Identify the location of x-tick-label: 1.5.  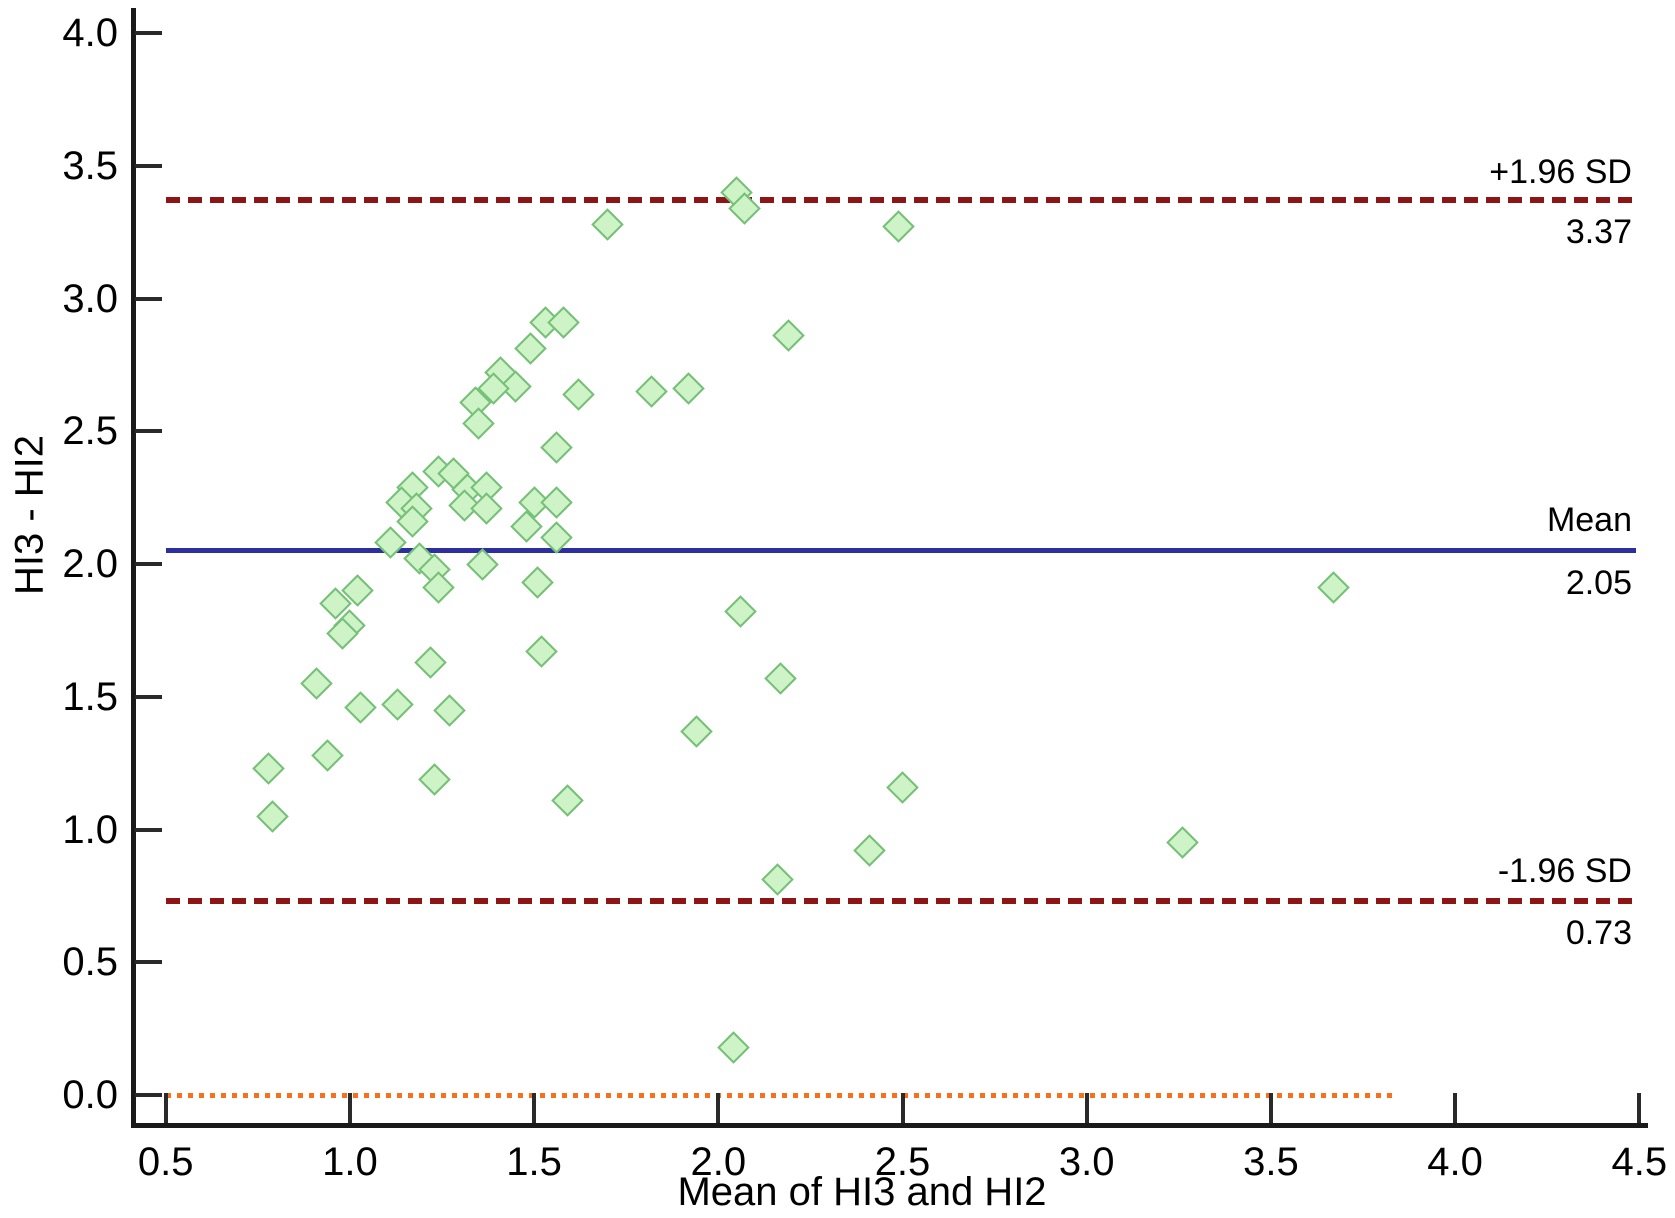
(534, 1162).